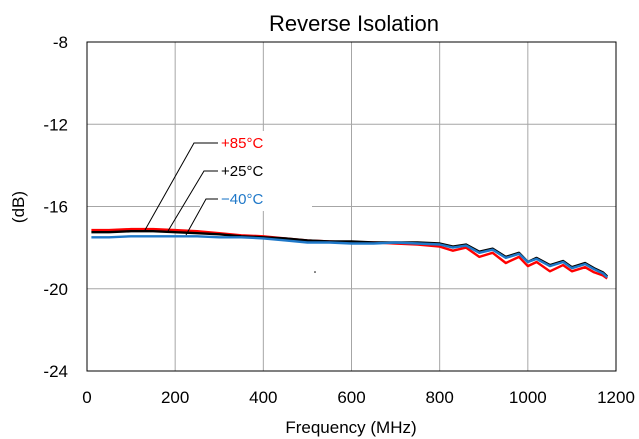 The height and width of the screenshot is (439, 639). I want to click on y-tick-label: -12, so click(55, 124).